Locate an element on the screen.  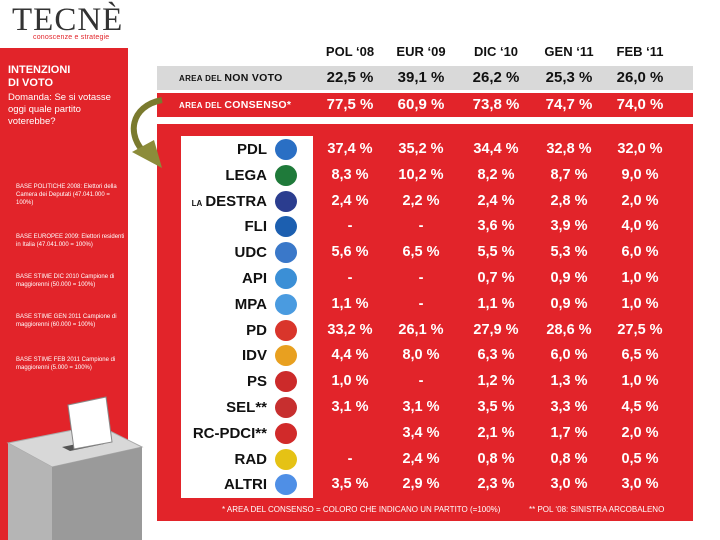
party-value: 8,7 % is located at coordinates (569, 174).